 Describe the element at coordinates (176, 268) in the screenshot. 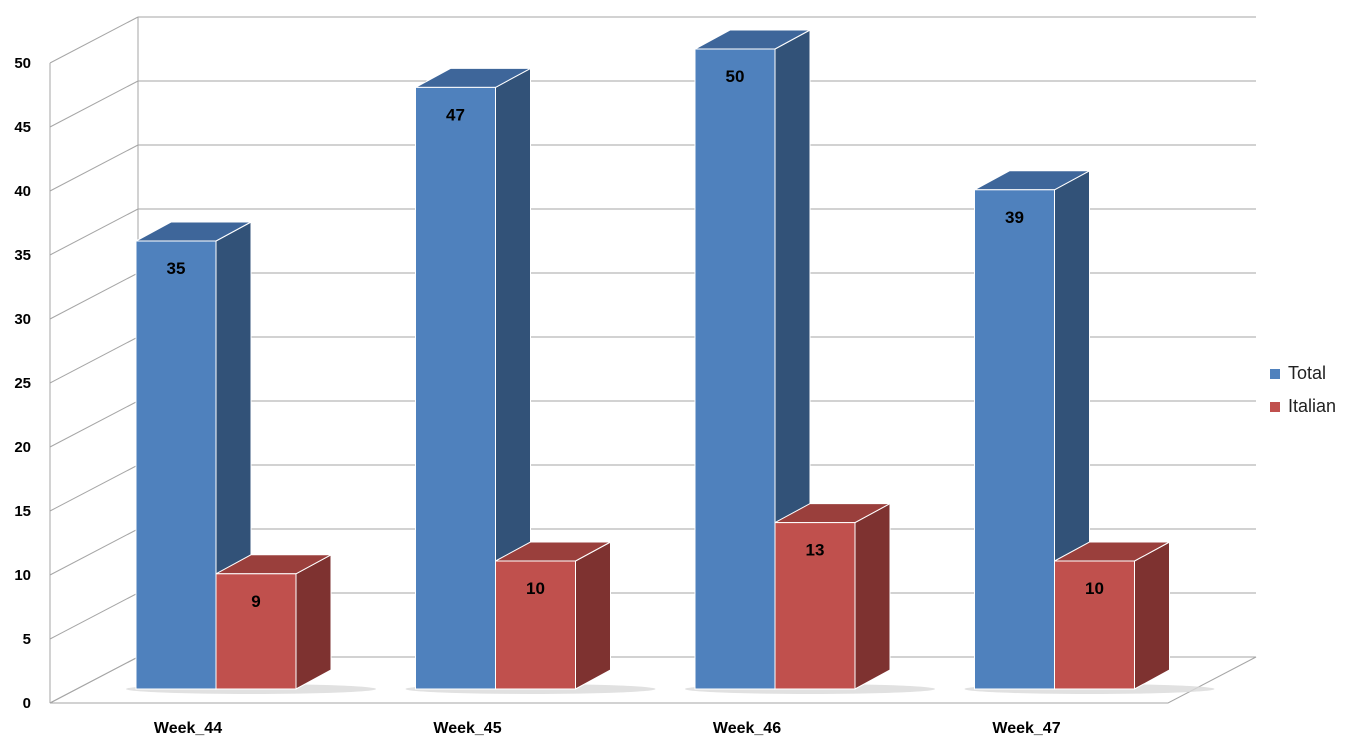

I see `data-label-total: 35` at that location.